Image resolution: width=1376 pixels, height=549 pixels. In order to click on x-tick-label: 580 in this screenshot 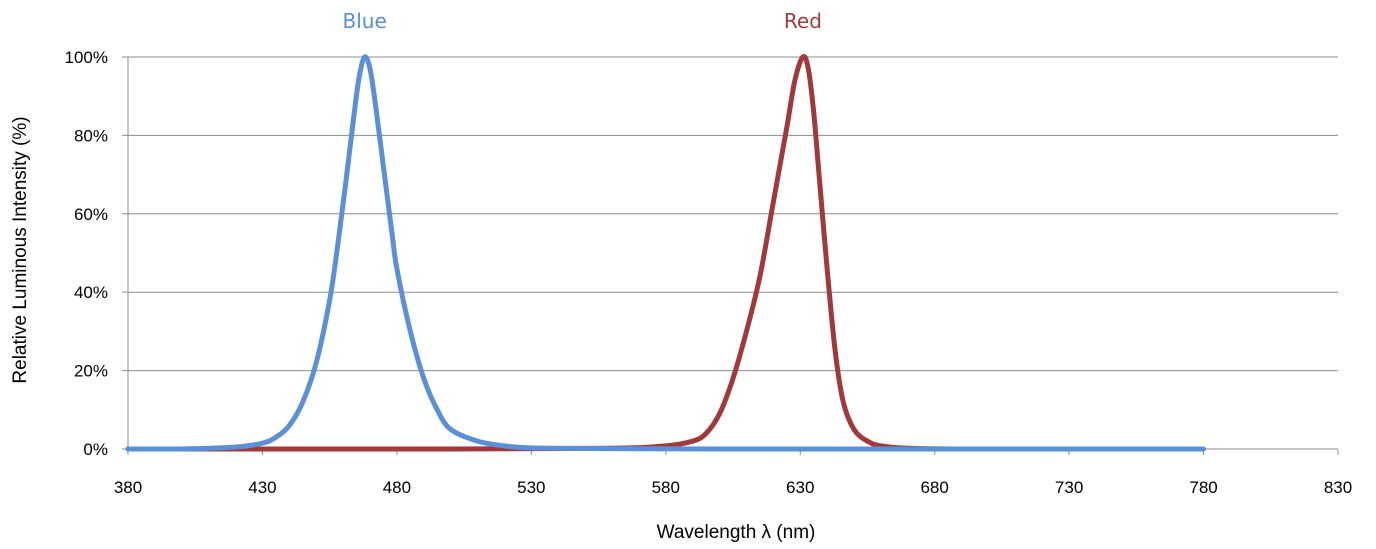, I will do `click(666, 487)`.